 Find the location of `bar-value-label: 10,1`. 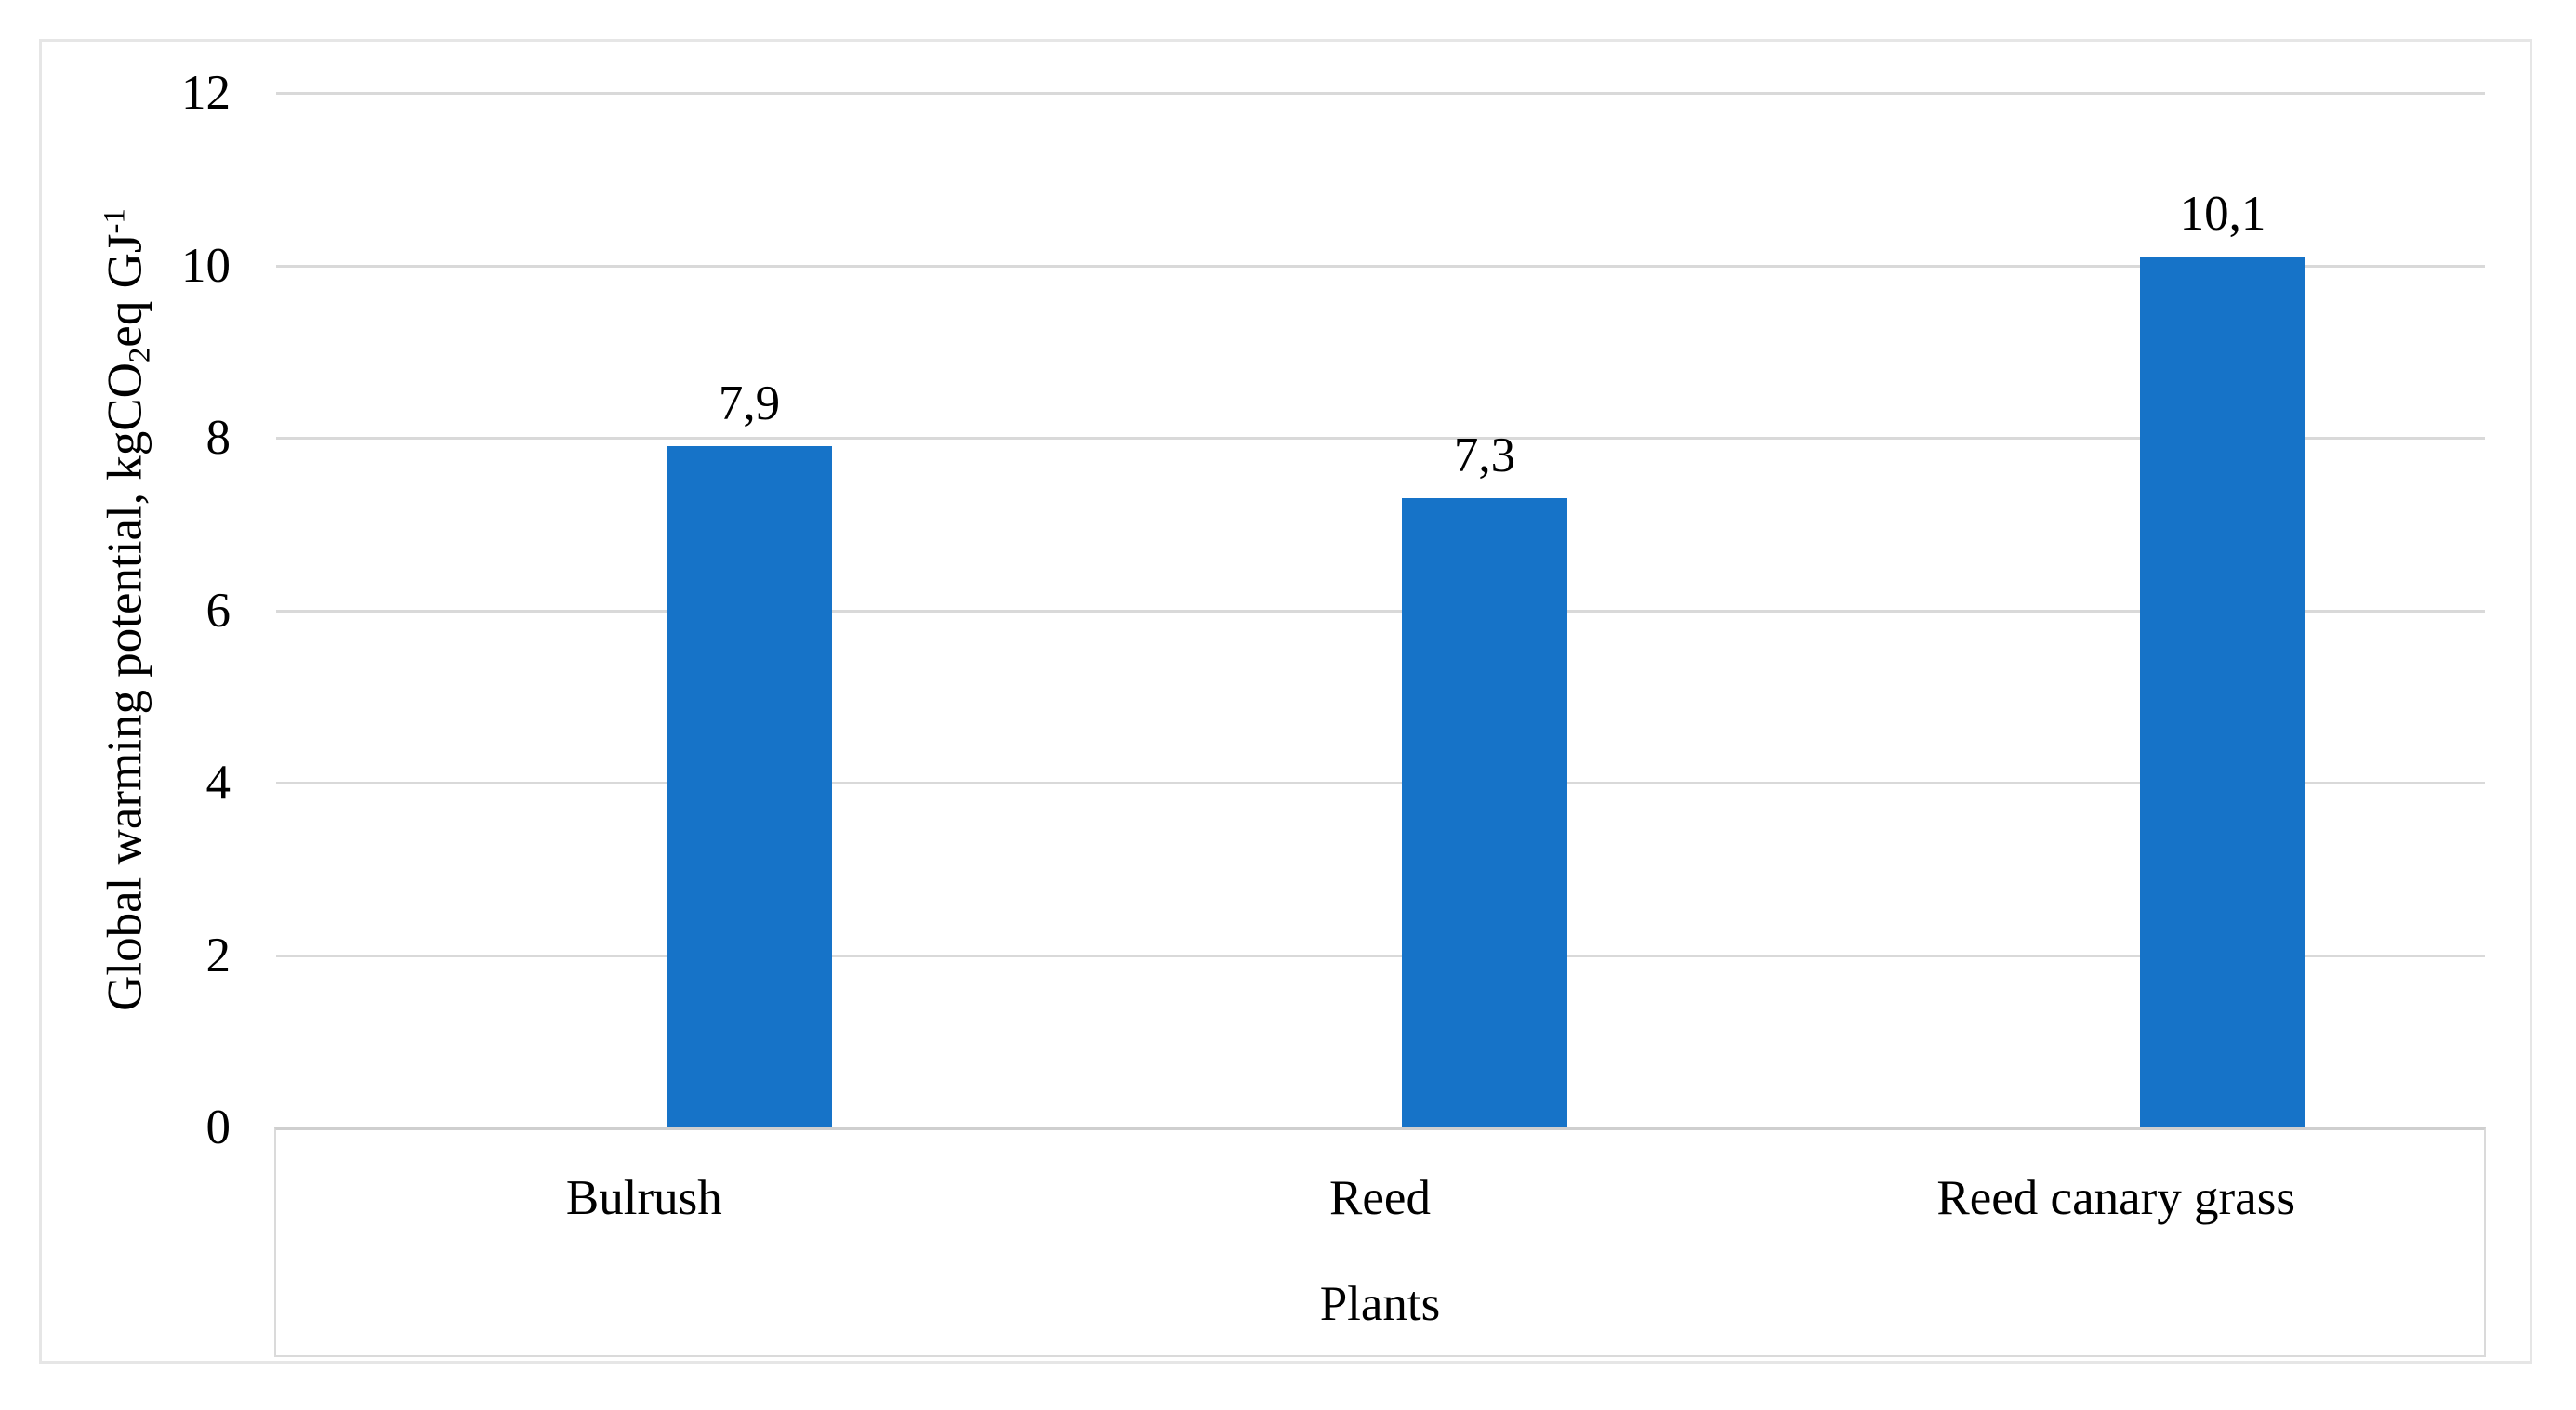

bar-value-label: 10,1 is located at coordinates (2222, 214).